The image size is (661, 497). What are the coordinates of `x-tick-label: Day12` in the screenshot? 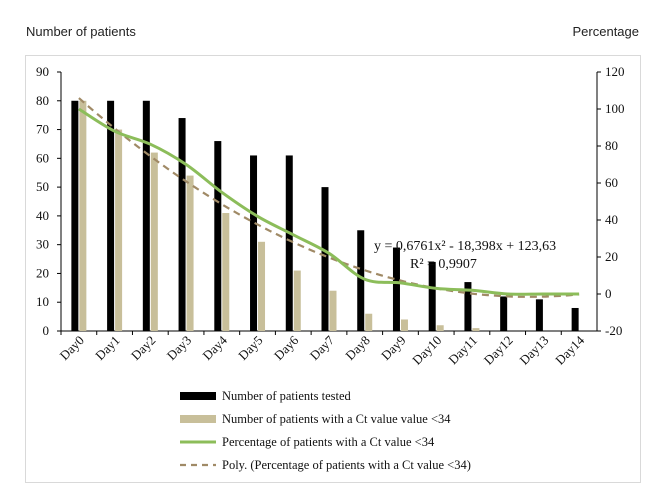 It's located at (498, 350).